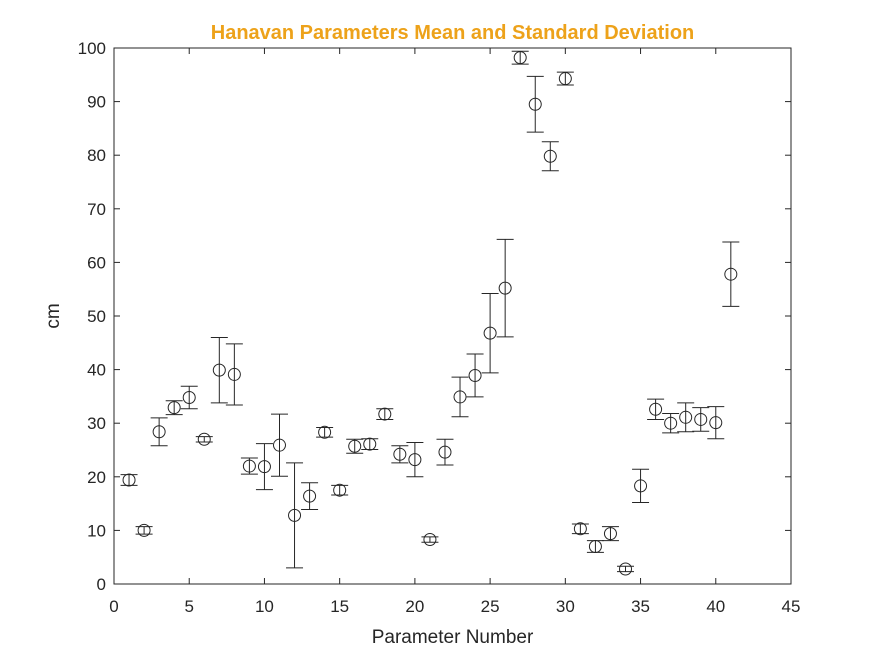  I want to click on x-tick-label: 35, so click(640, 606).